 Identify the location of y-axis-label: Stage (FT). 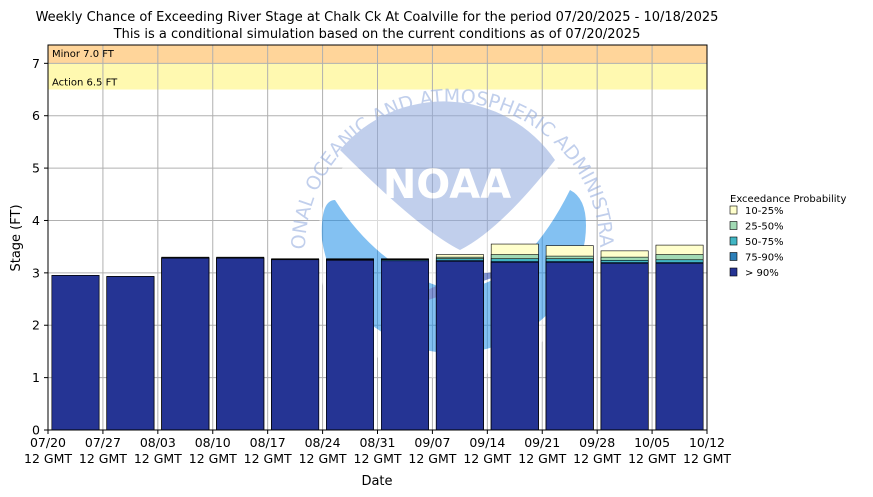
(16, 237).